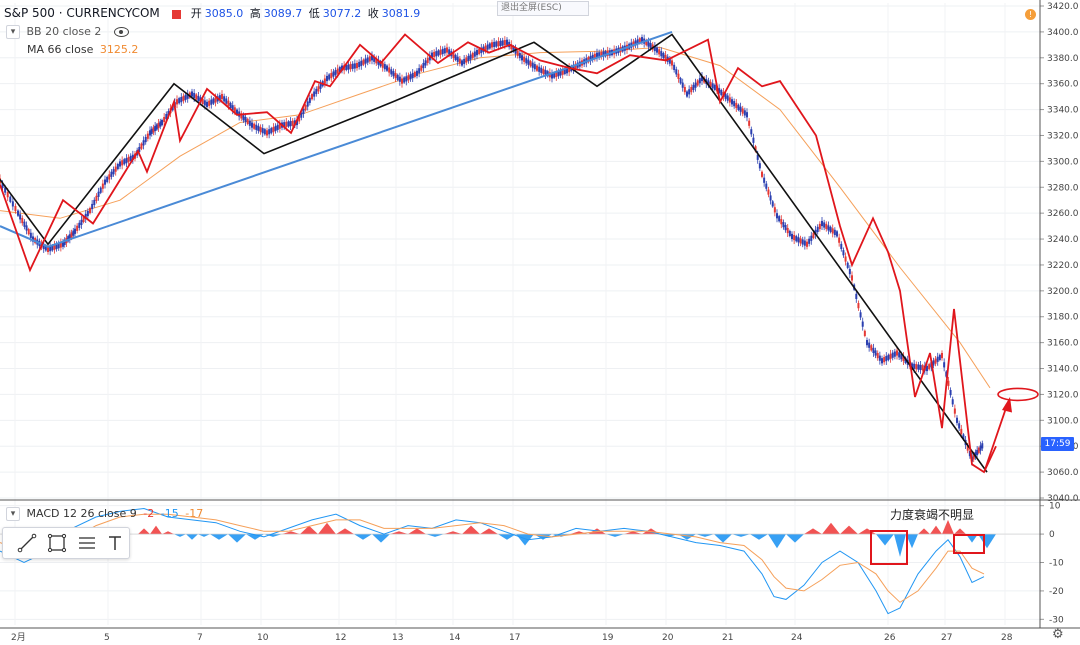 This screenshot has height=645, width=1080. What do you see at coordinates (1030, 14) in the screenshot?
I see `alert-icon: !` at bounding box center [1030, 14].